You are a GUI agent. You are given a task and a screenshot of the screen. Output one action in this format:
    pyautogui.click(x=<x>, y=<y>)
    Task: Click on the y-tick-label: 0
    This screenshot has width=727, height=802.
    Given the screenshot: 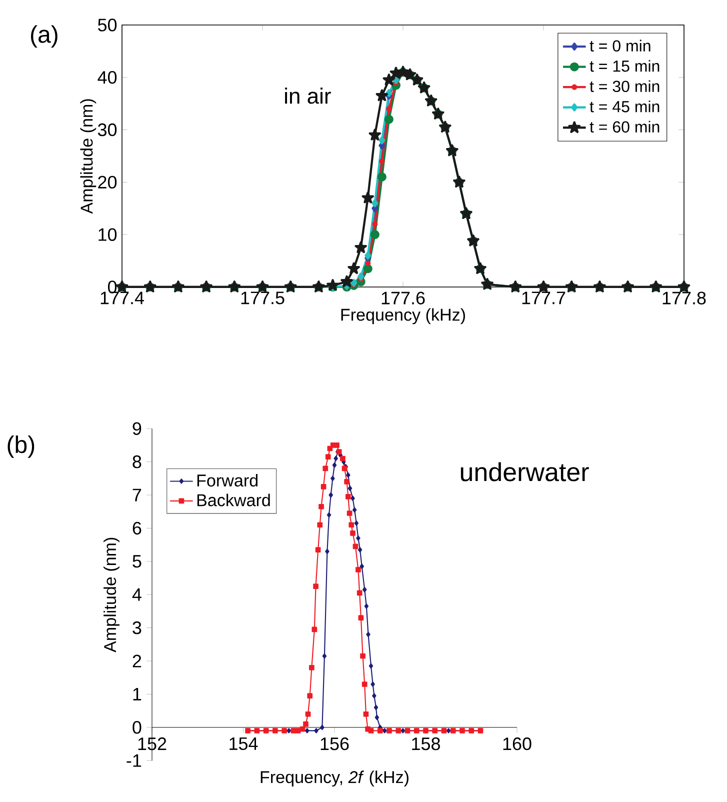 What is the action you would take?
    pyautogui.click(x=137, y=727)
    